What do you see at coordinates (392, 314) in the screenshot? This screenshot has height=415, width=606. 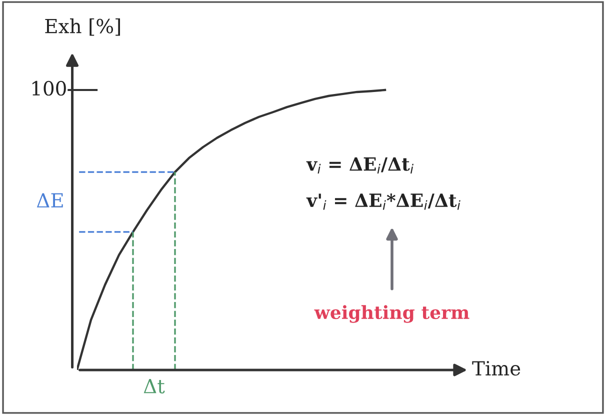 I see `annotation: weighting term` at bounding box center [392, 314].